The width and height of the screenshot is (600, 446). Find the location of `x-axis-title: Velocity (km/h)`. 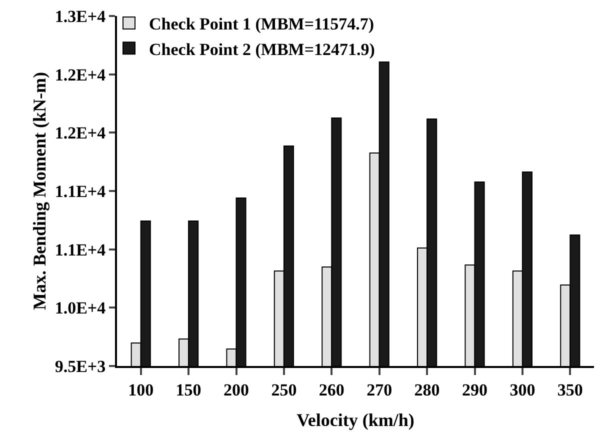

x-axis-title: Velocity (km/h) is located at coordinates (355, 420).